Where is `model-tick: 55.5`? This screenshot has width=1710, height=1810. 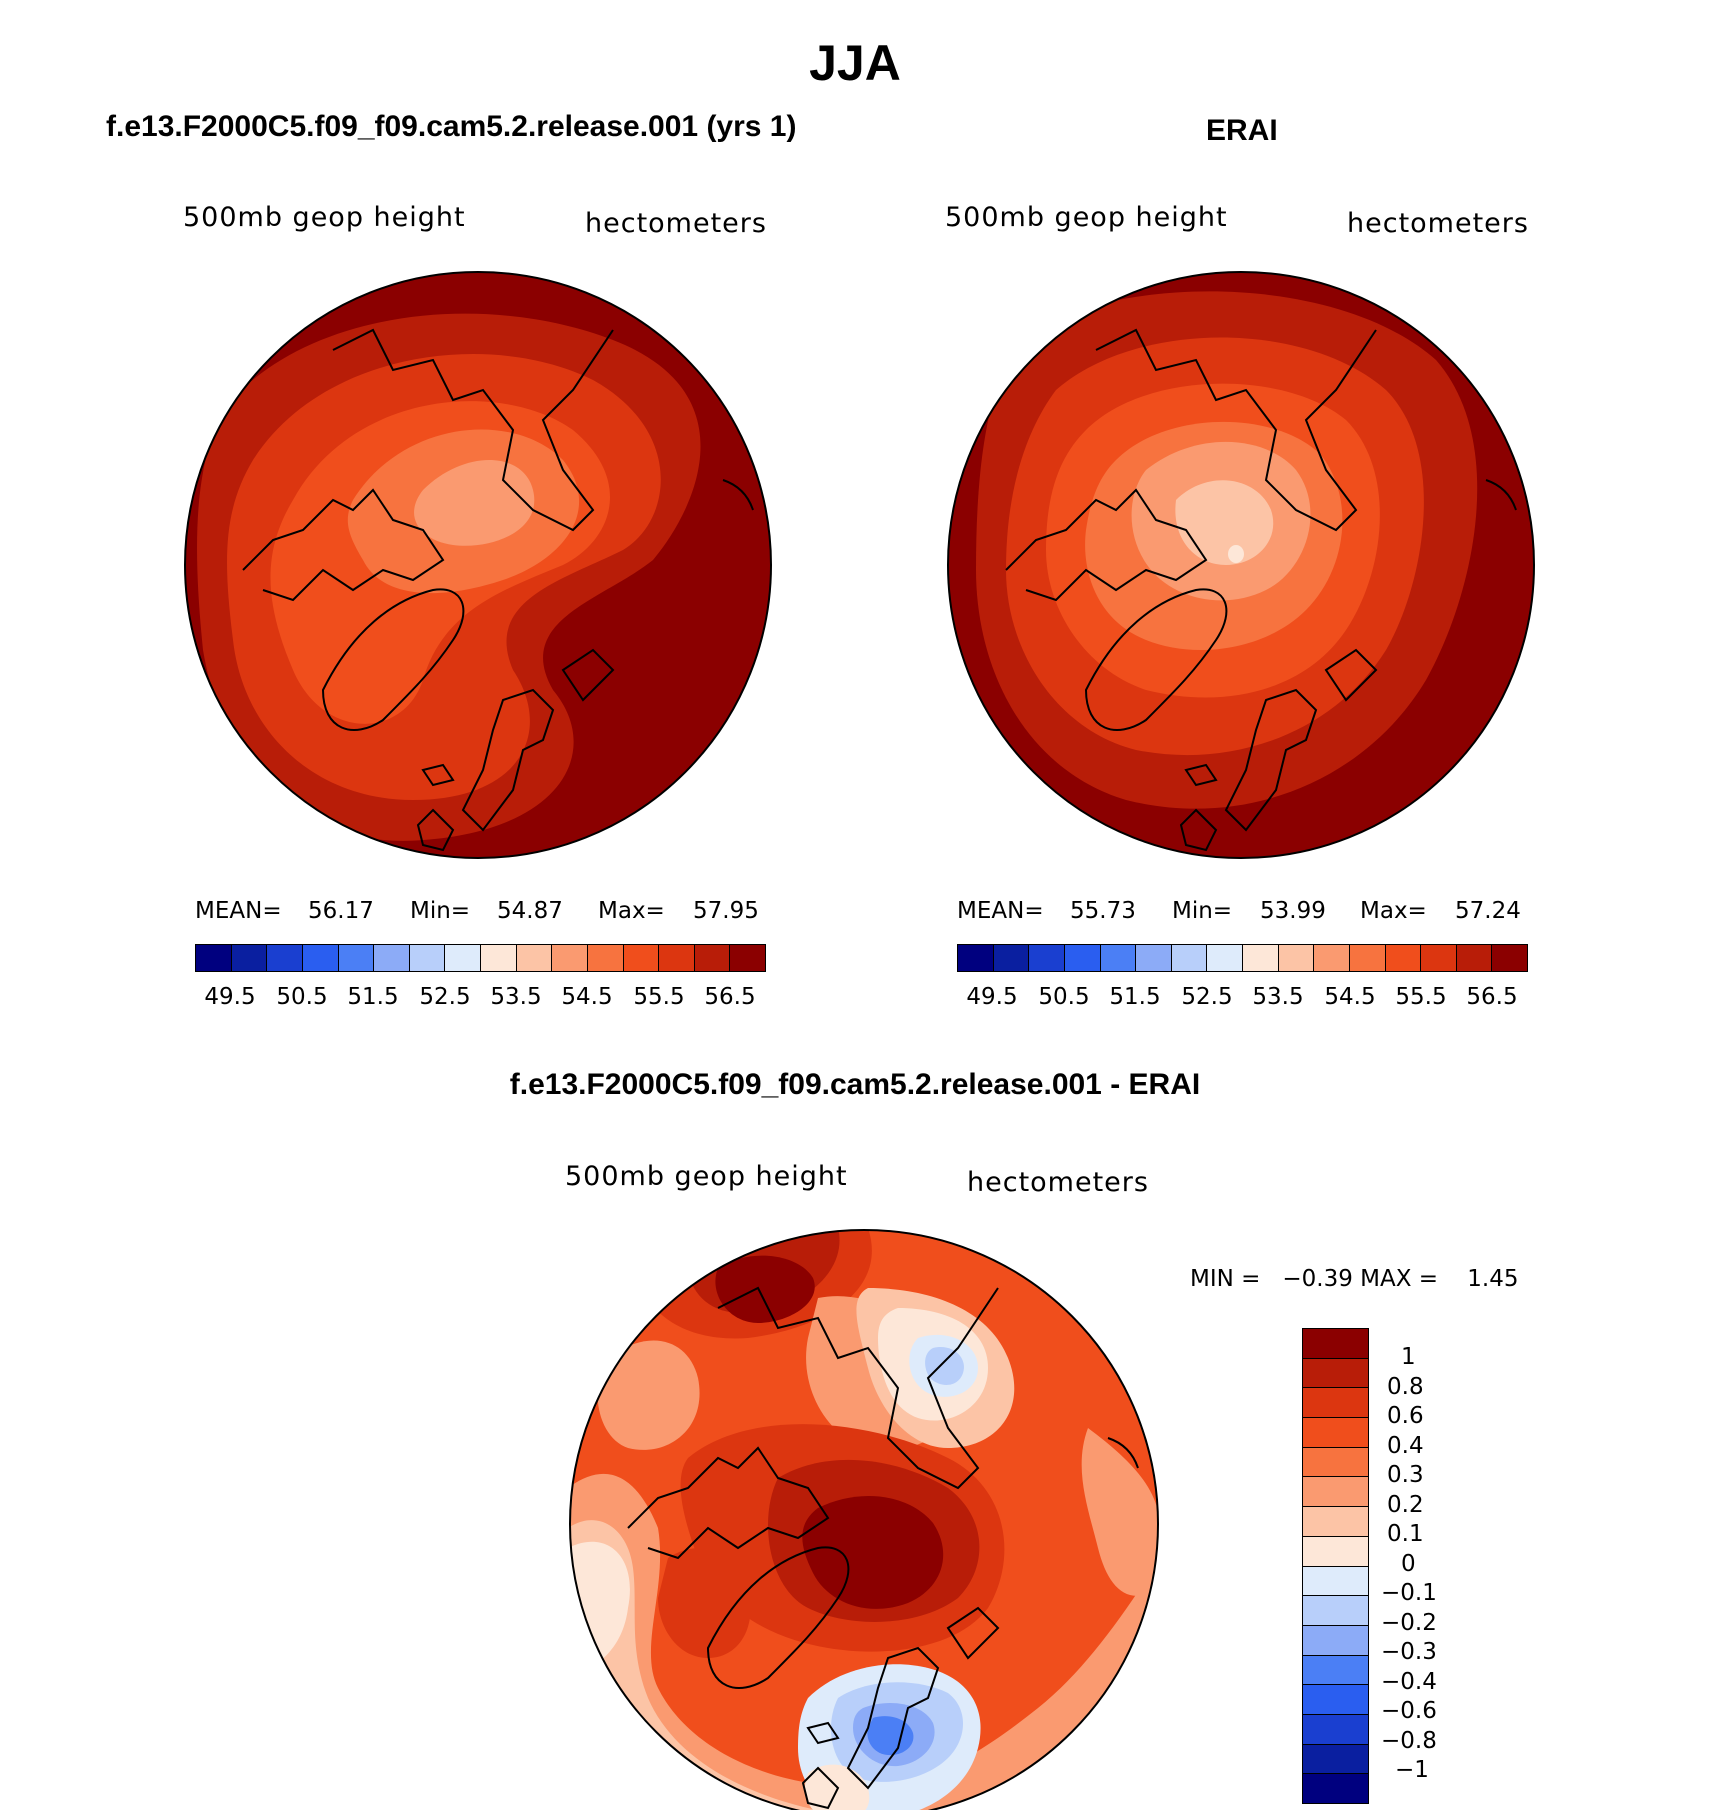
model-tick: 55.5 is located at coordinates (659, 997).